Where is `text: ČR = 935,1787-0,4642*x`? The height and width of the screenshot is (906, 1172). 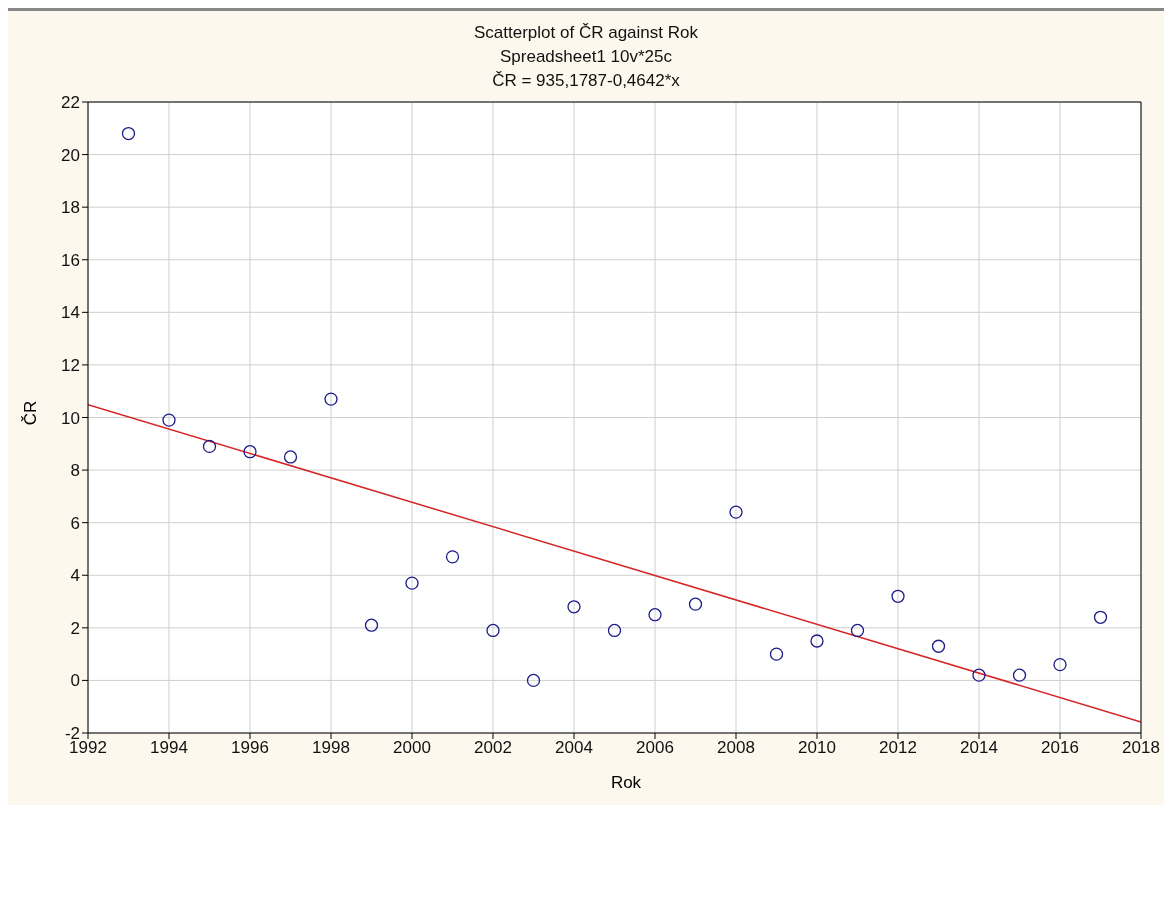
text: ČR = 935,1787-0,4642*x is located at coordinates (586, 81).